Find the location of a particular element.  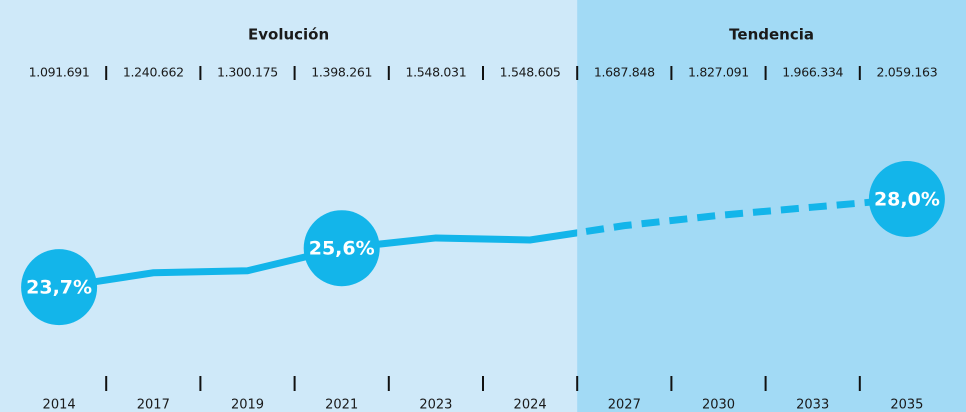

x-tick-label: 2021 is located at coordinates (341, 405).